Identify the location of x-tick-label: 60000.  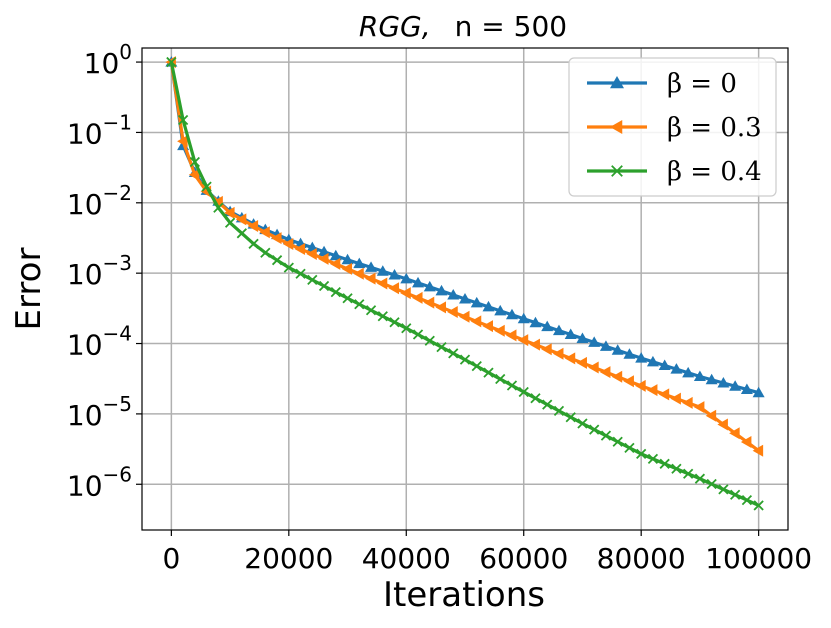
(523, 558).